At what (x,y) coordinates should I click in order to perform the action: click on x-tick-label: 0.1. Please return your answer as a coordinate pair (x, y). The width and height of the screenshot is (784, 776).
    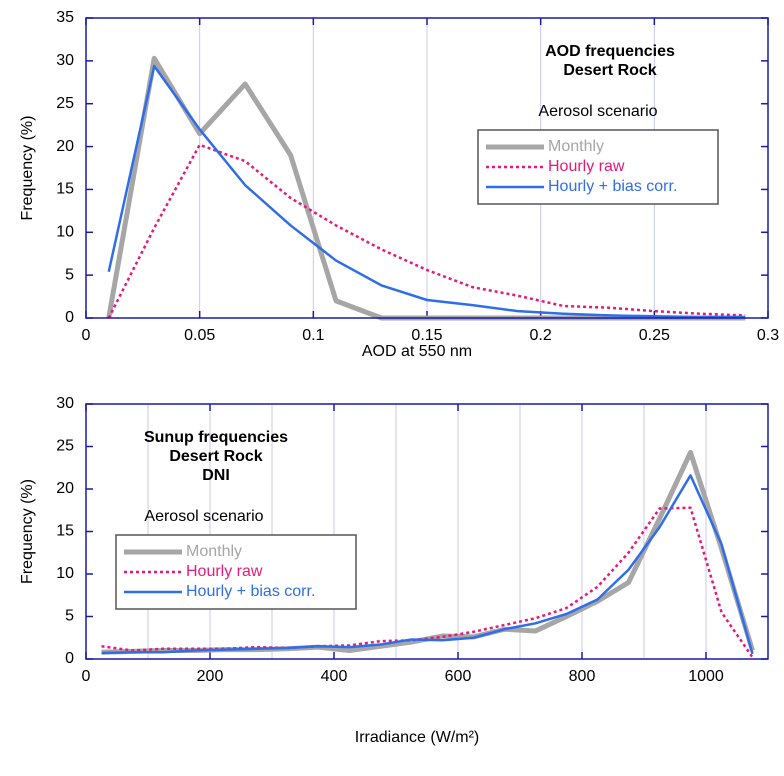
    Looking at the image, I should click on (313, 335).